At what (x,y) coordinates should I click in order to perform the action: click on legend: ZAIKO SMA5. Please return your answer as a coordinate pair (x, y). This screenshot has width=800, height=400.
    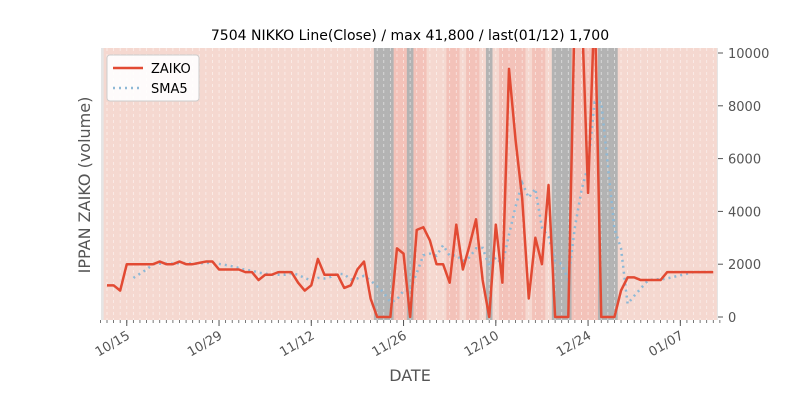
    Looking at the image, I should click on (153, 78).